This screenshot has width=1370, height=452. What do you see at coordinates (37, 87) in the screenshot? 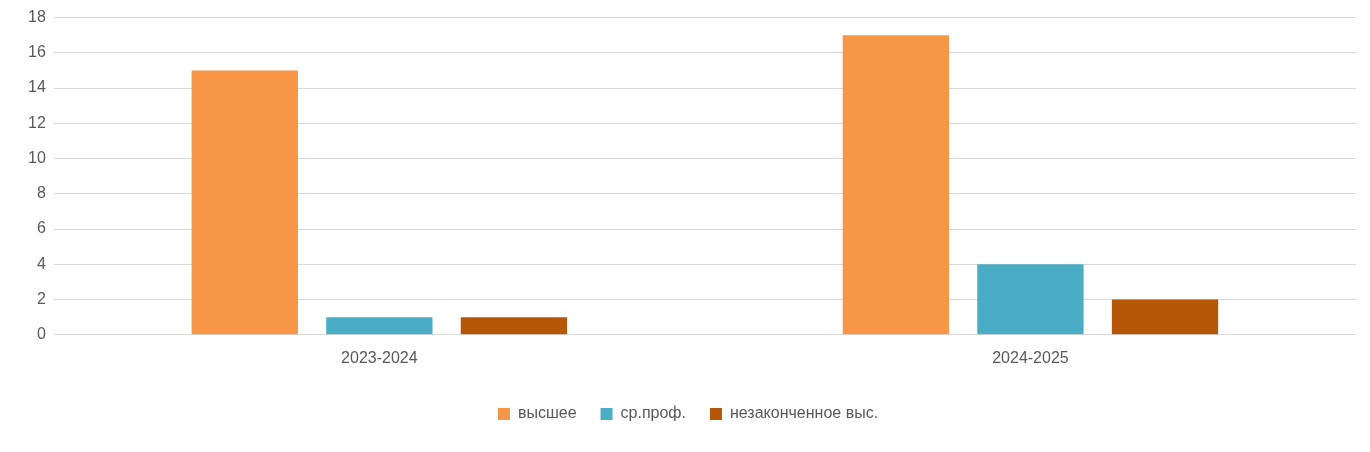
I see `y-tick-label: 14` at bounding box center [37, 87].